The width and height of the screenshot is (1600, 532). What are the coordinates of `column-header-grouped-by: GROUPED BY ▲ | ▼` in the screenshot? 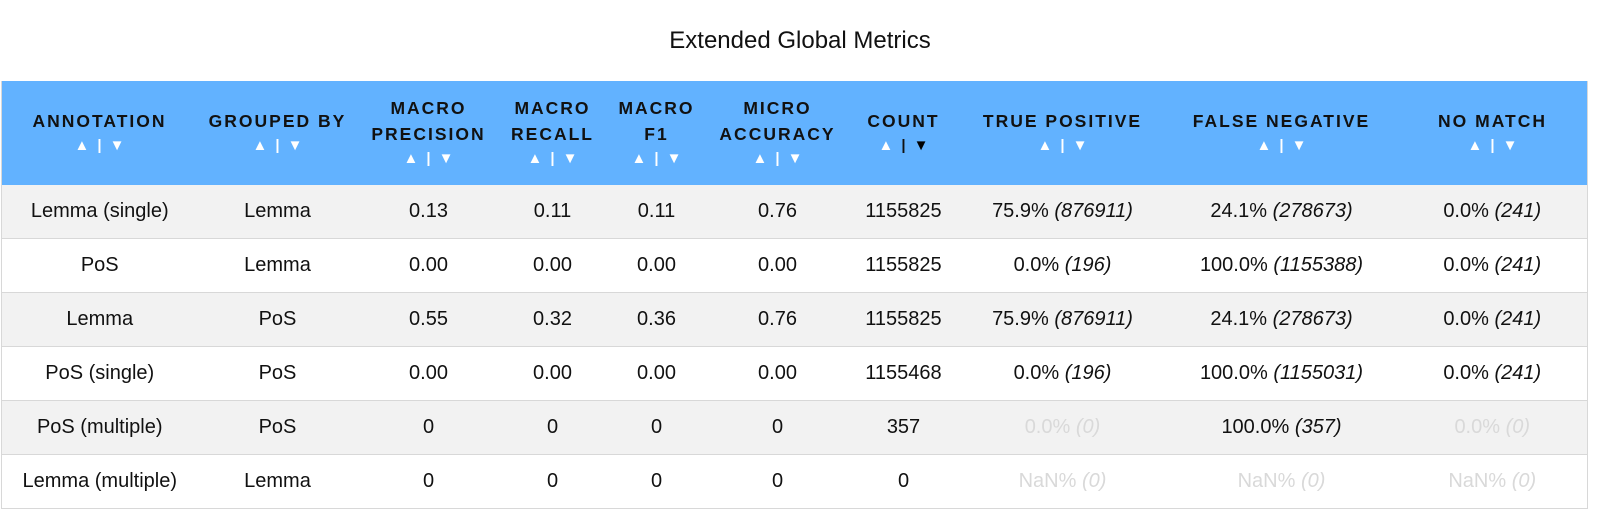 It's located at (277, 133).